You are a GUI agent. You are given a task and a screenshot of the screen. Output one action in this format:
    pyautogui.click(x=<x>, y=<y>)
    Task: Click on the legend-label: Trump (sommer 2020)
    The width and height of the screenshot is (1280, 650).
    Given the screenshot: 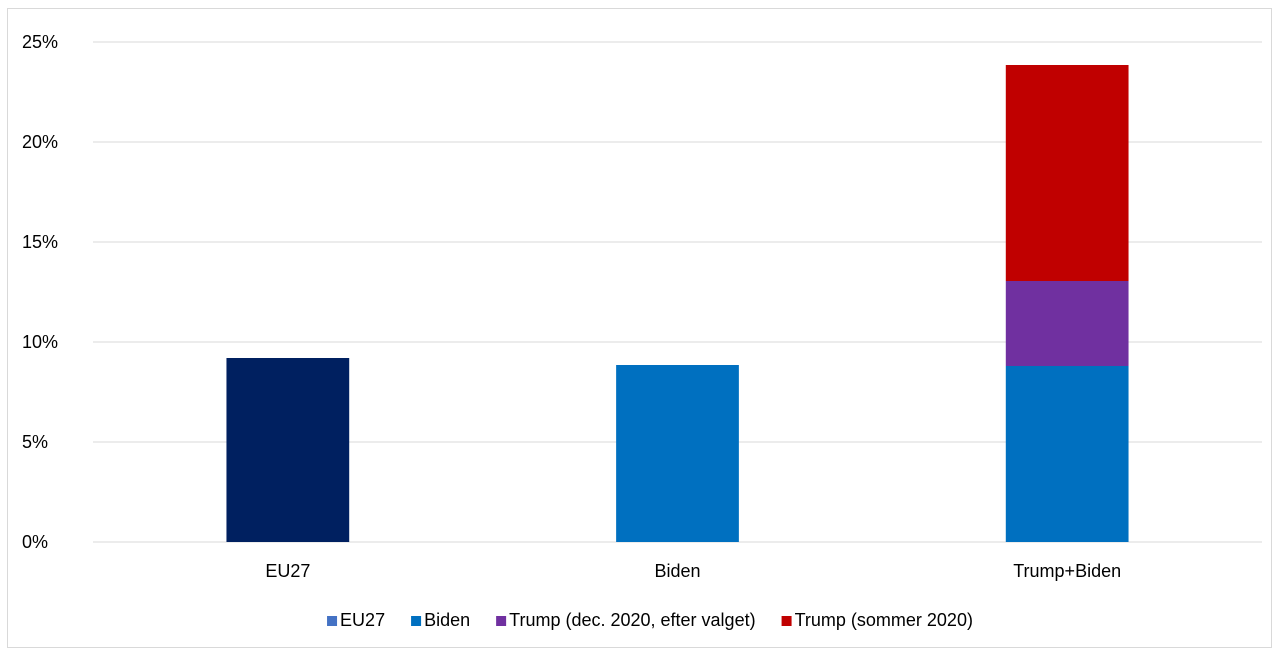 What is the action you would take?
    pyautogui.click(x=884, y=620)
    